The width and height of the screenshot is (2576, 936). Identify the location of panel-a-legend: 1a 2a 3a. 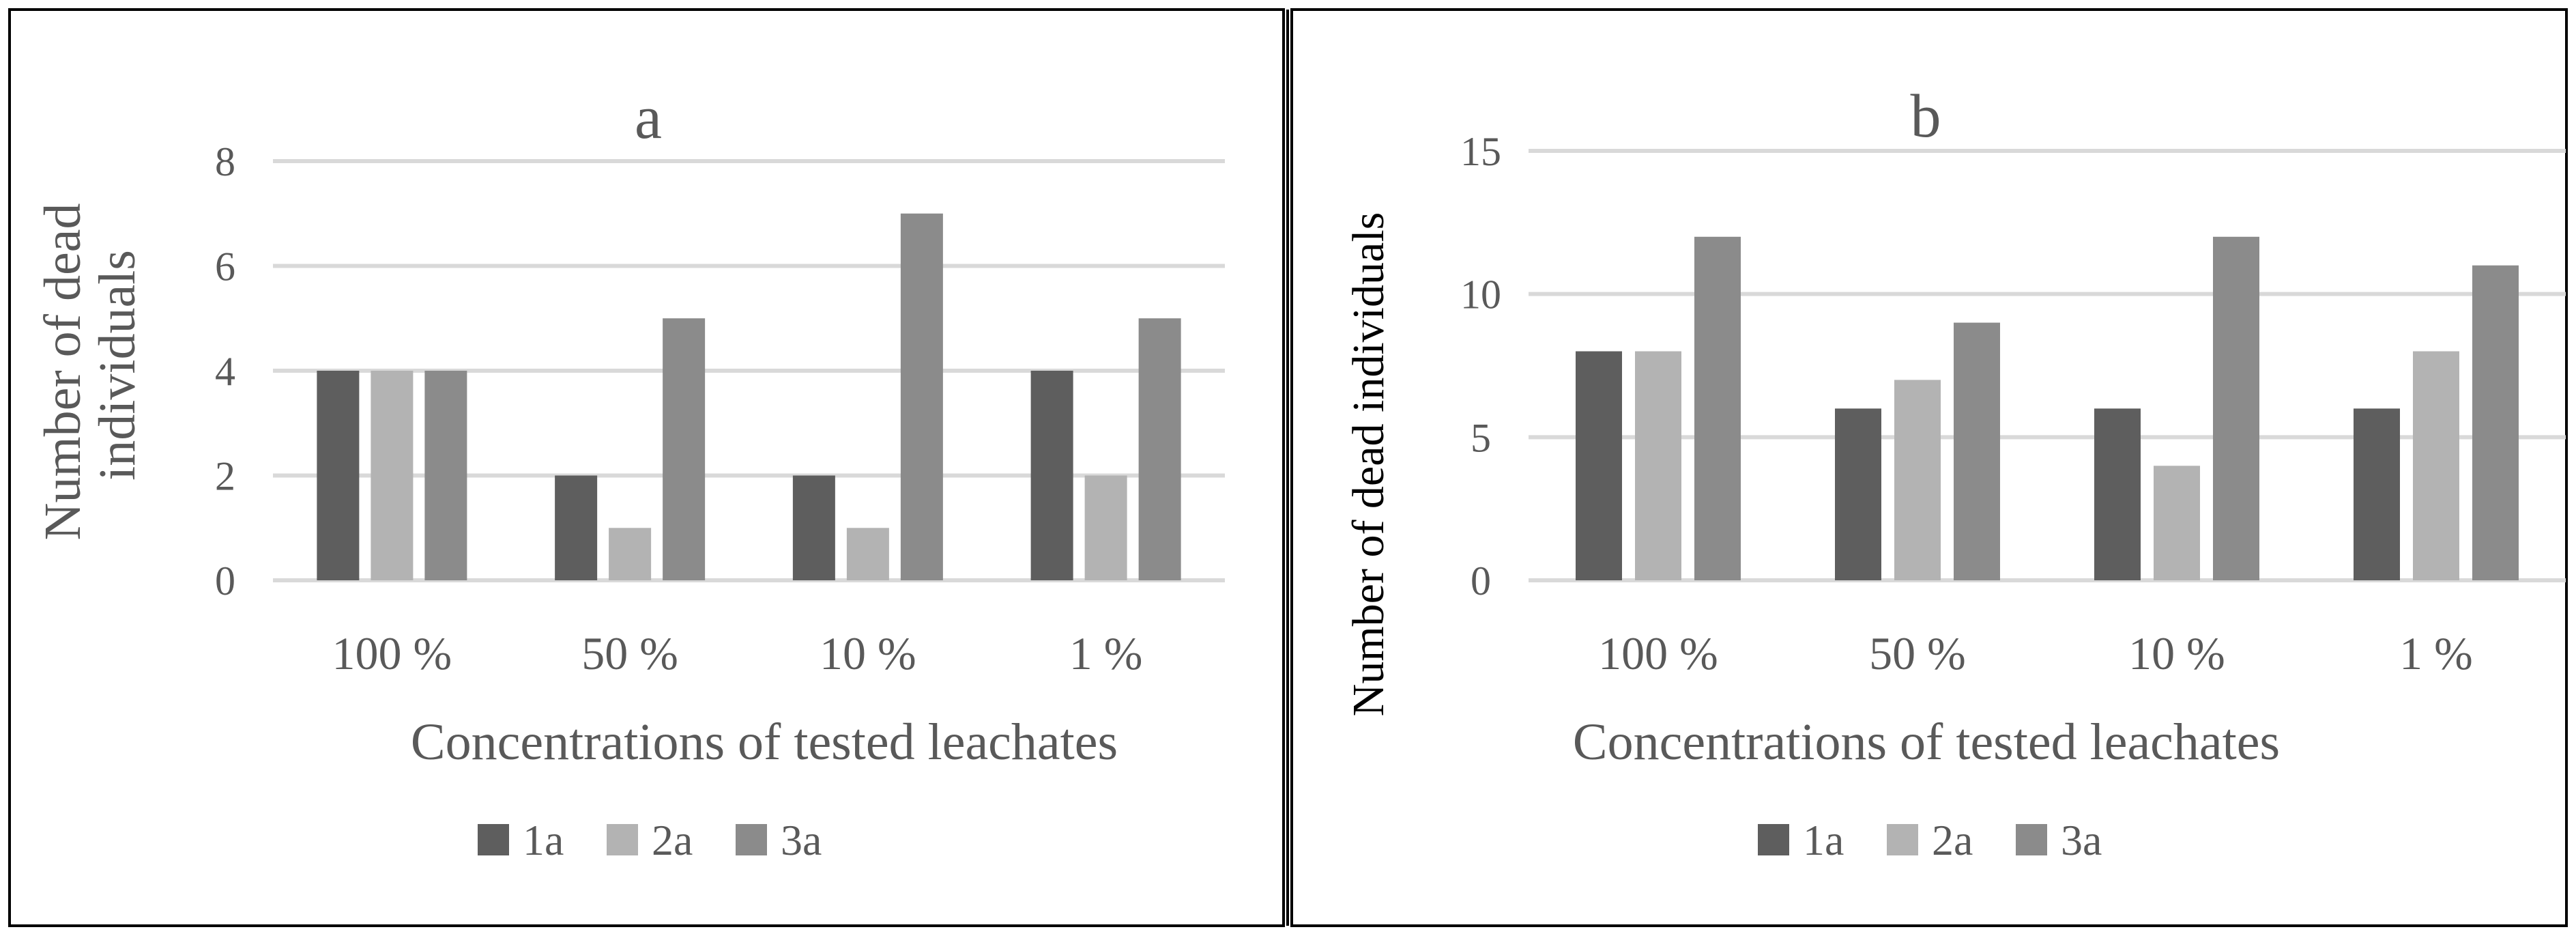
(650, 840).